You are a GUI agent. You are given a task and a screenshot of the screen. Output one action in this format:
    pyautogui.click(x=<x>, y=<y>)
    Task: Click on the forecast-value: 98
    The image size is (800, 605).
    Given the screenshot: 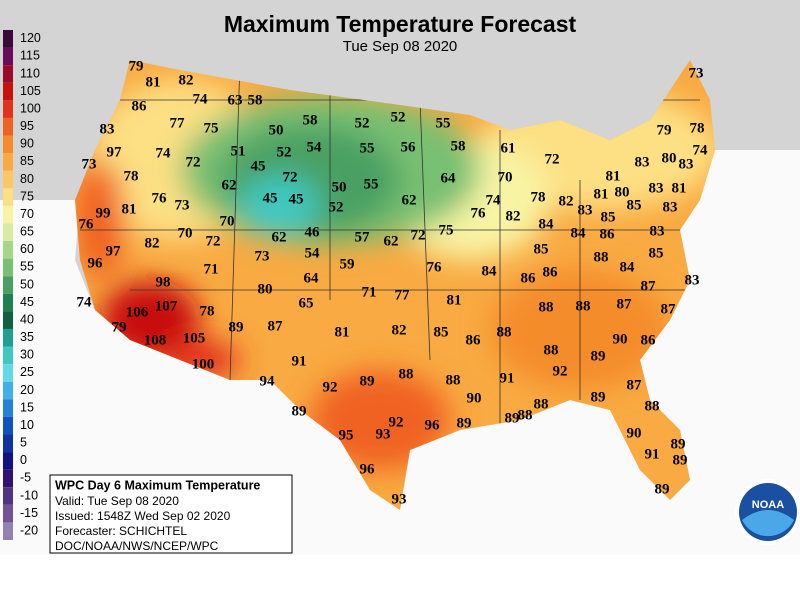 What is the action you would take?
    pyautogui.click(x=163, y=282)
    